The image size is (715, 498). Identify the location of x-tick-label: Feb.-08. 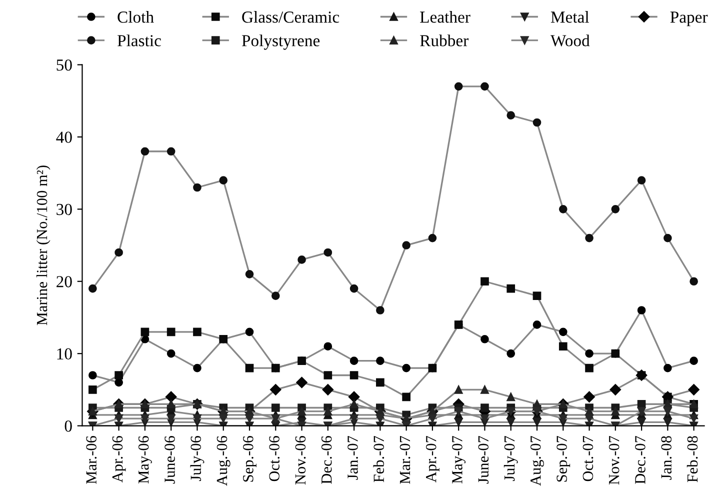
(692, 459).